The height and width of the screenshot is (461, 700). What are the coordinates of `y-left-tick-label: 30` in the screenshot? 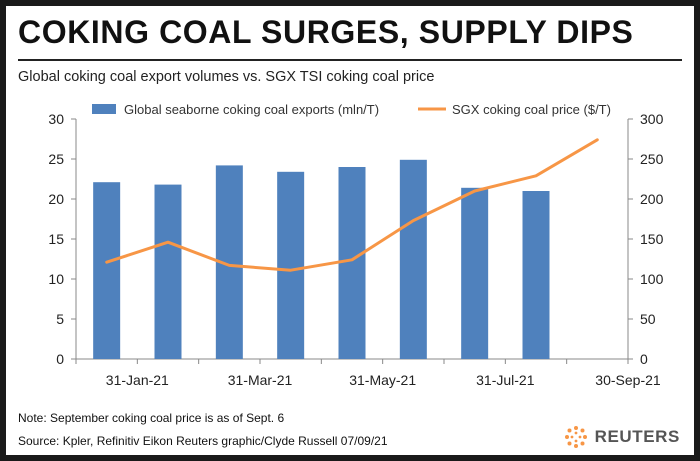 It's located at (56, 119).